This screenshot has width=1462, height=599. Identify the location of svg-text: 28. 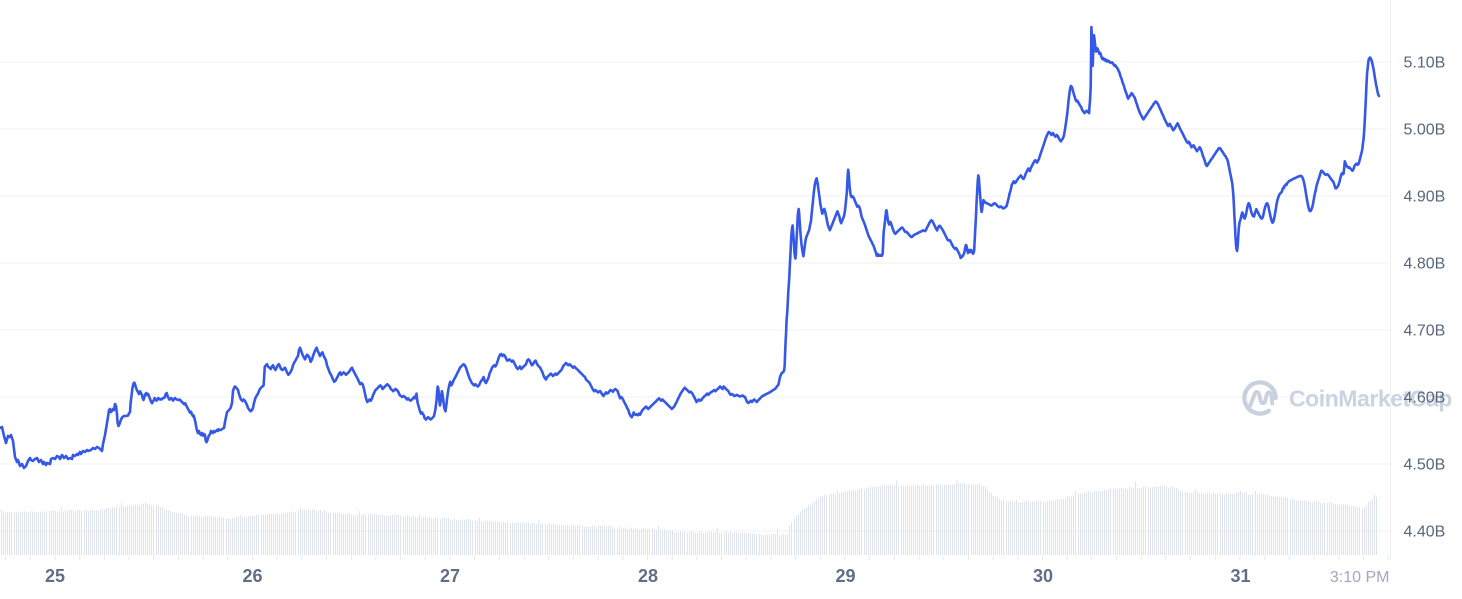
(648, 576).